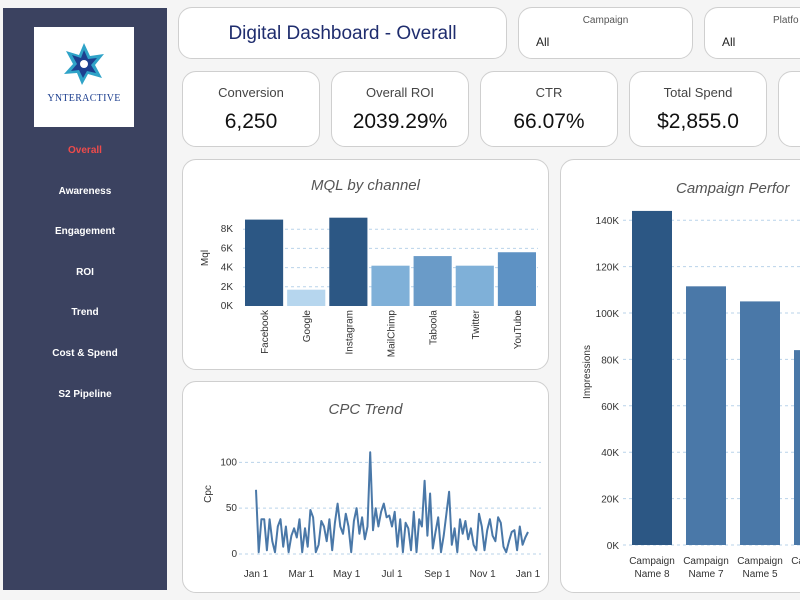  What do you see at coordinates (85, 353) in the screenshot?
I see `sidebar-item-cost-spend: Cost & Spend` at bounding box center [85, 353].